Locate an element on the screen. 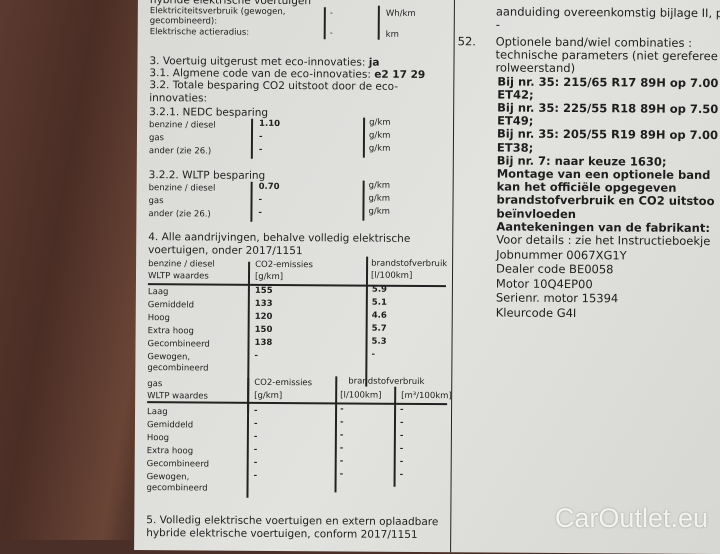  manufacturer-note: Jobnummer 0067XG1Y is located at coordinates (561, 254).